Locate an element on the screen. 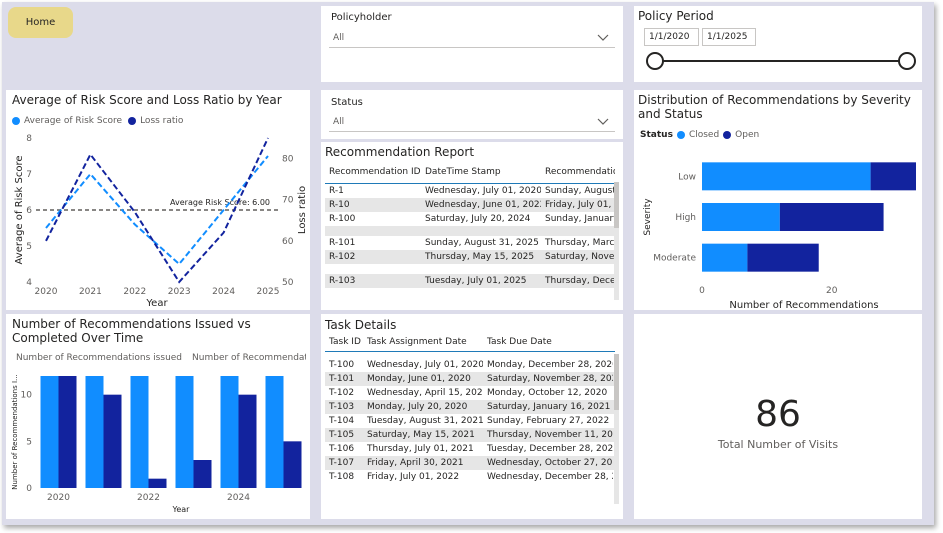 Image resolution: width=943 pixels, height=533 pixels. status-slicer: Status All is located at coordinates (472, 114).